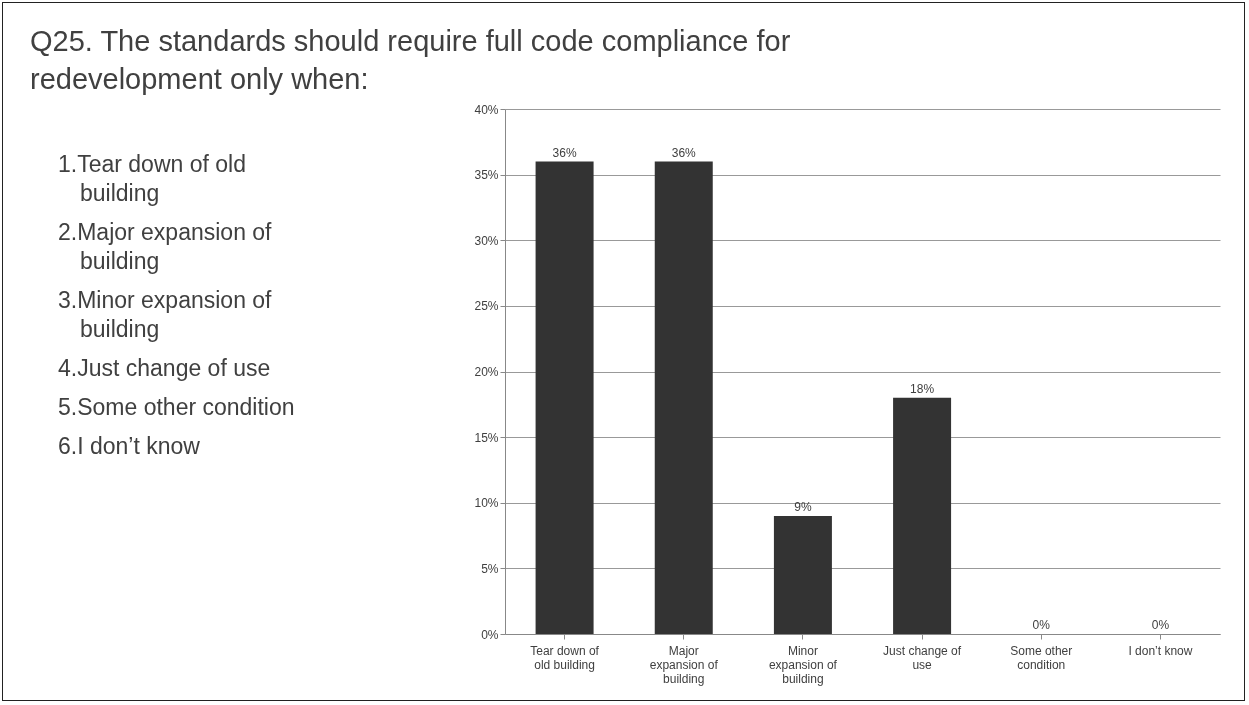  Describe the element at coordinates (486, 306) in the screenshot. I see `y-tick-label: 25%` at that location.